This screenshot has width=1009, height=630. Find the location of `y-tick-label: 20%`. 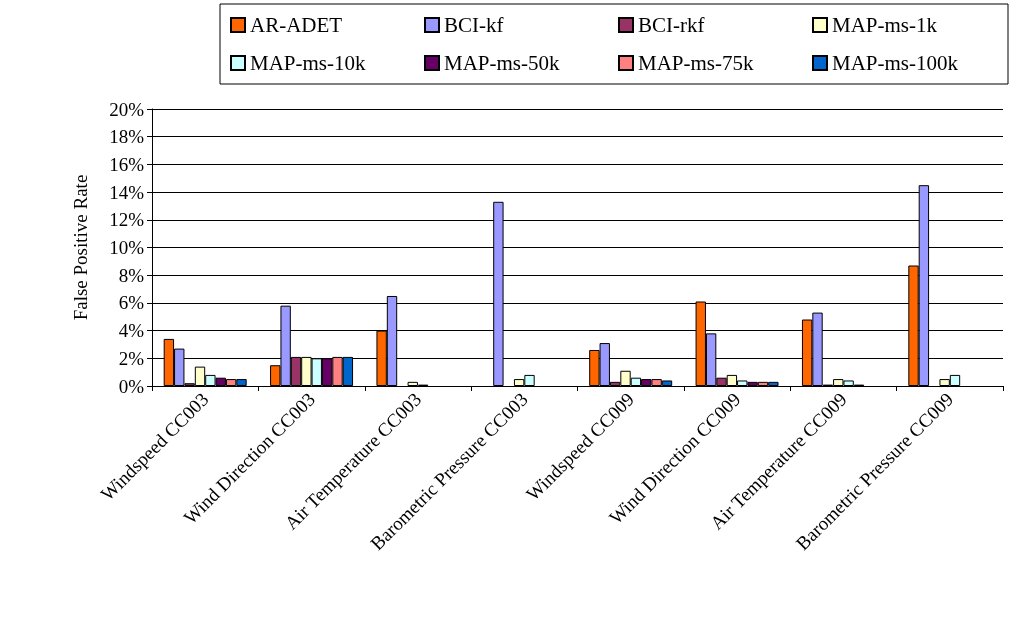

y-tick-label: 20% is located at coordinates (127, 109).